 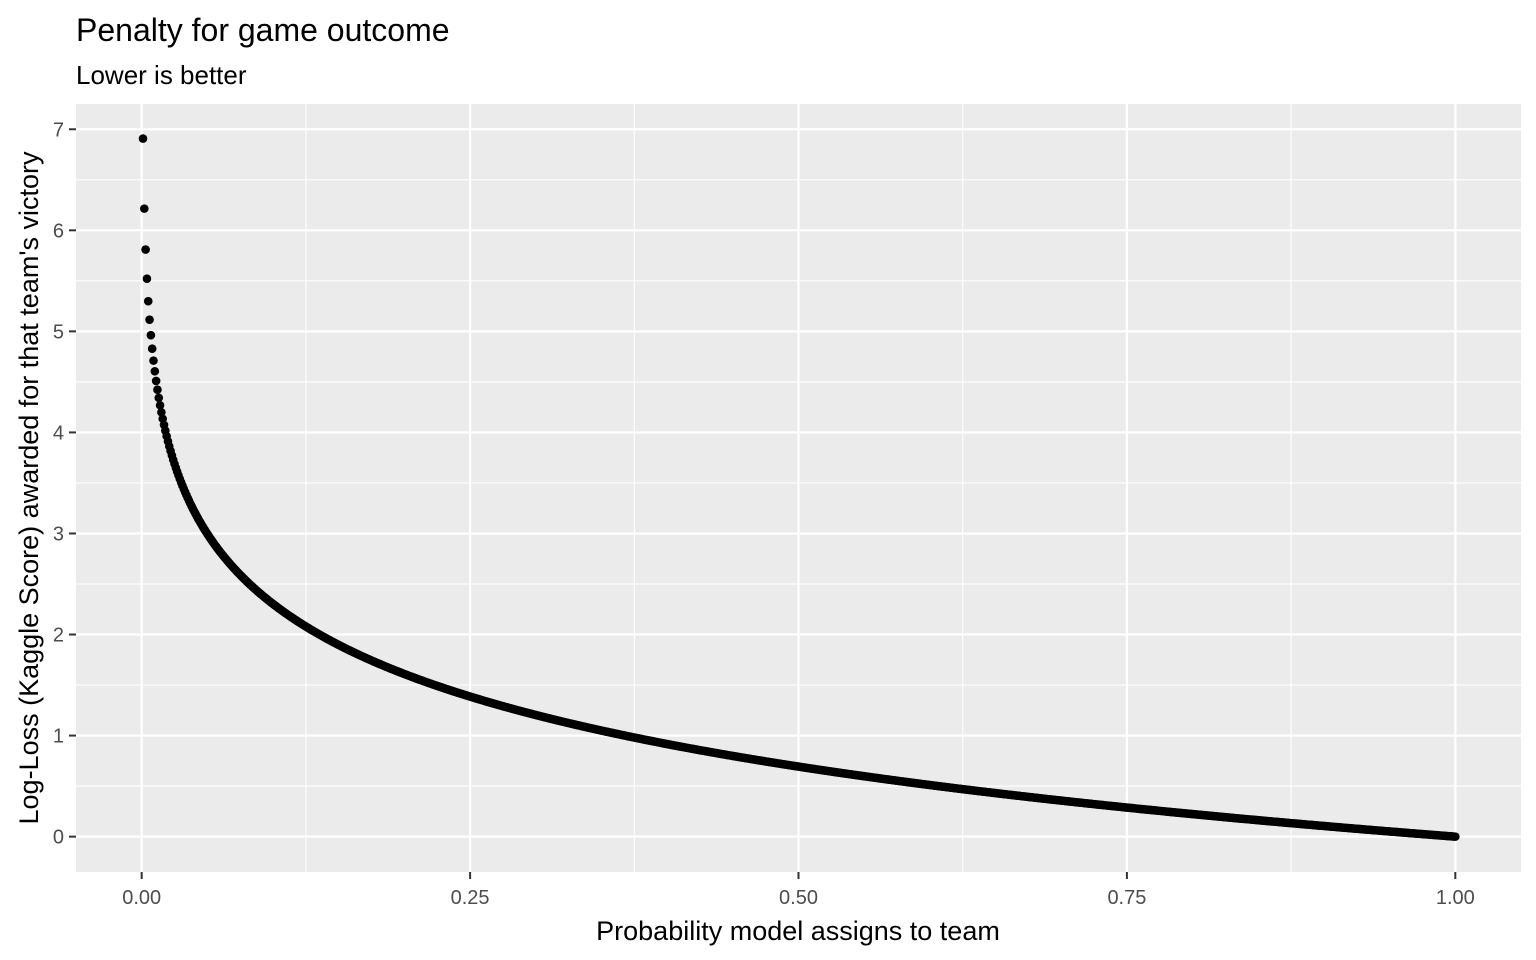 I want to click on y-tick-label: 5, so click(x=58, y=332).